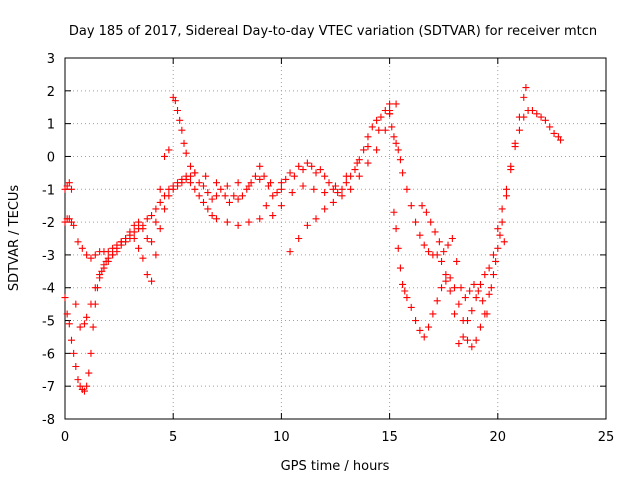 This screenshot has width=640, height=480. I want to click on y-tick-label: 1, so click(51, 125).